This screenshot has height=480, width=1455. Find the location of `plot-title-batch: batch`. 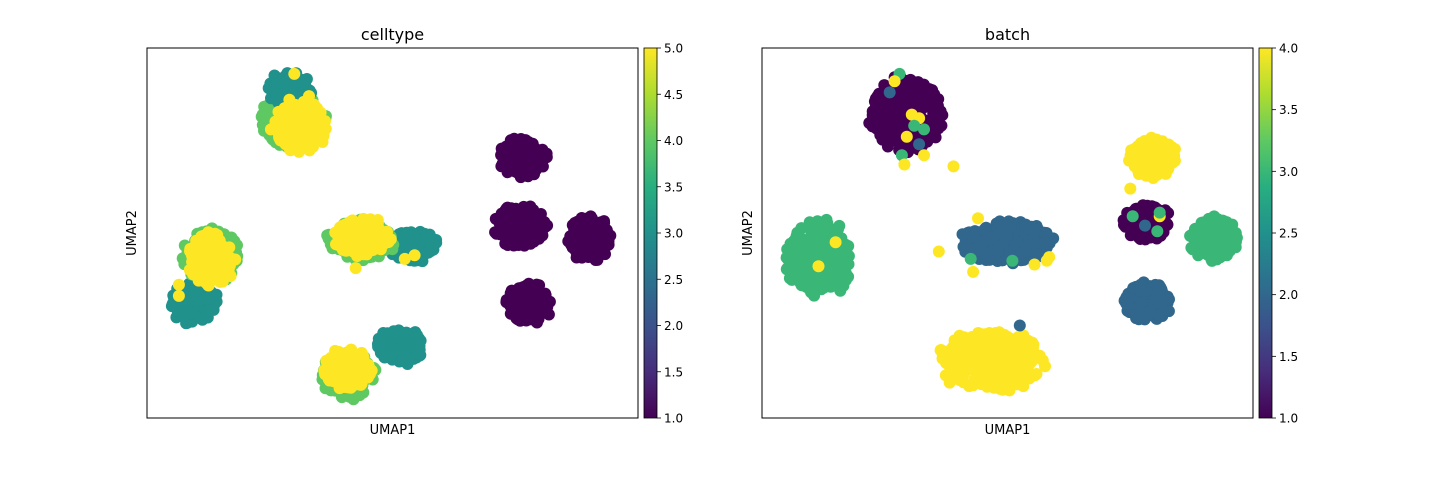

plot-title-batch: batch is located at coordinates (1007, 34).